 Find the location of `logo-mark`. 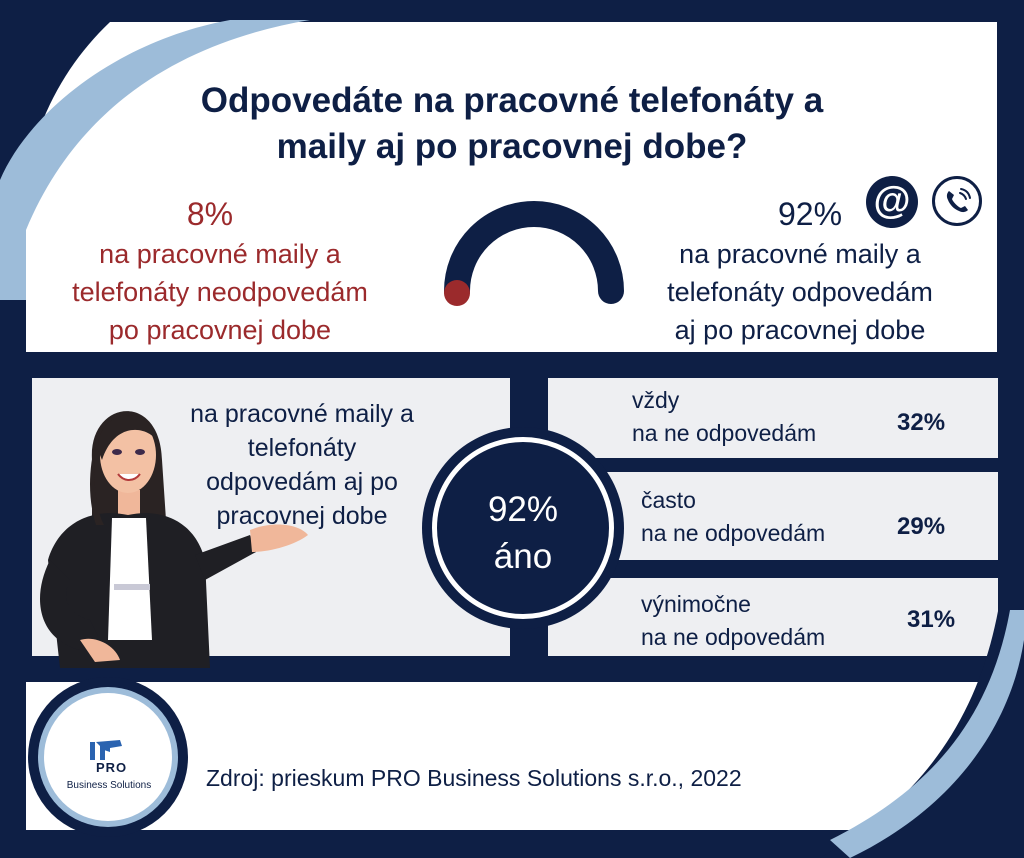

logo-mark is located at coordinates (106, 750).